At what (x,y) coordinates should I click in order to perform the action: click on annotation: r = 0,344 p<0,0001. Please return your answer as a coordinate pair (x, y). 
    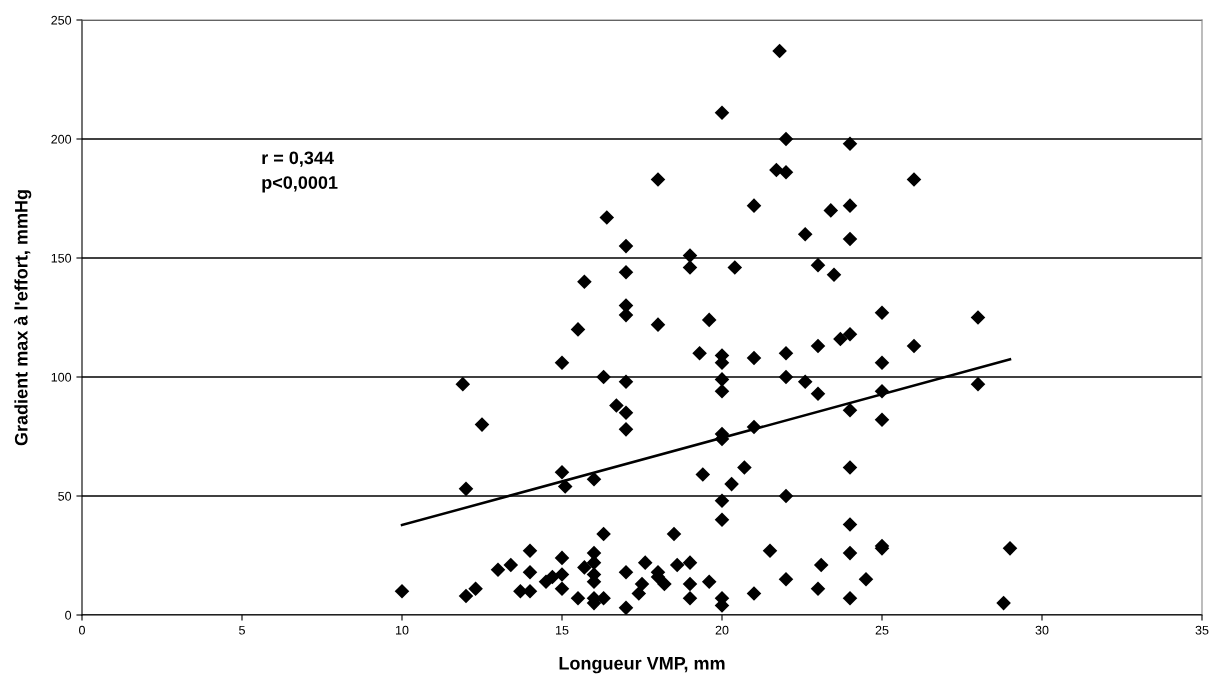
    Looking at the image, I should click on (300, 172).